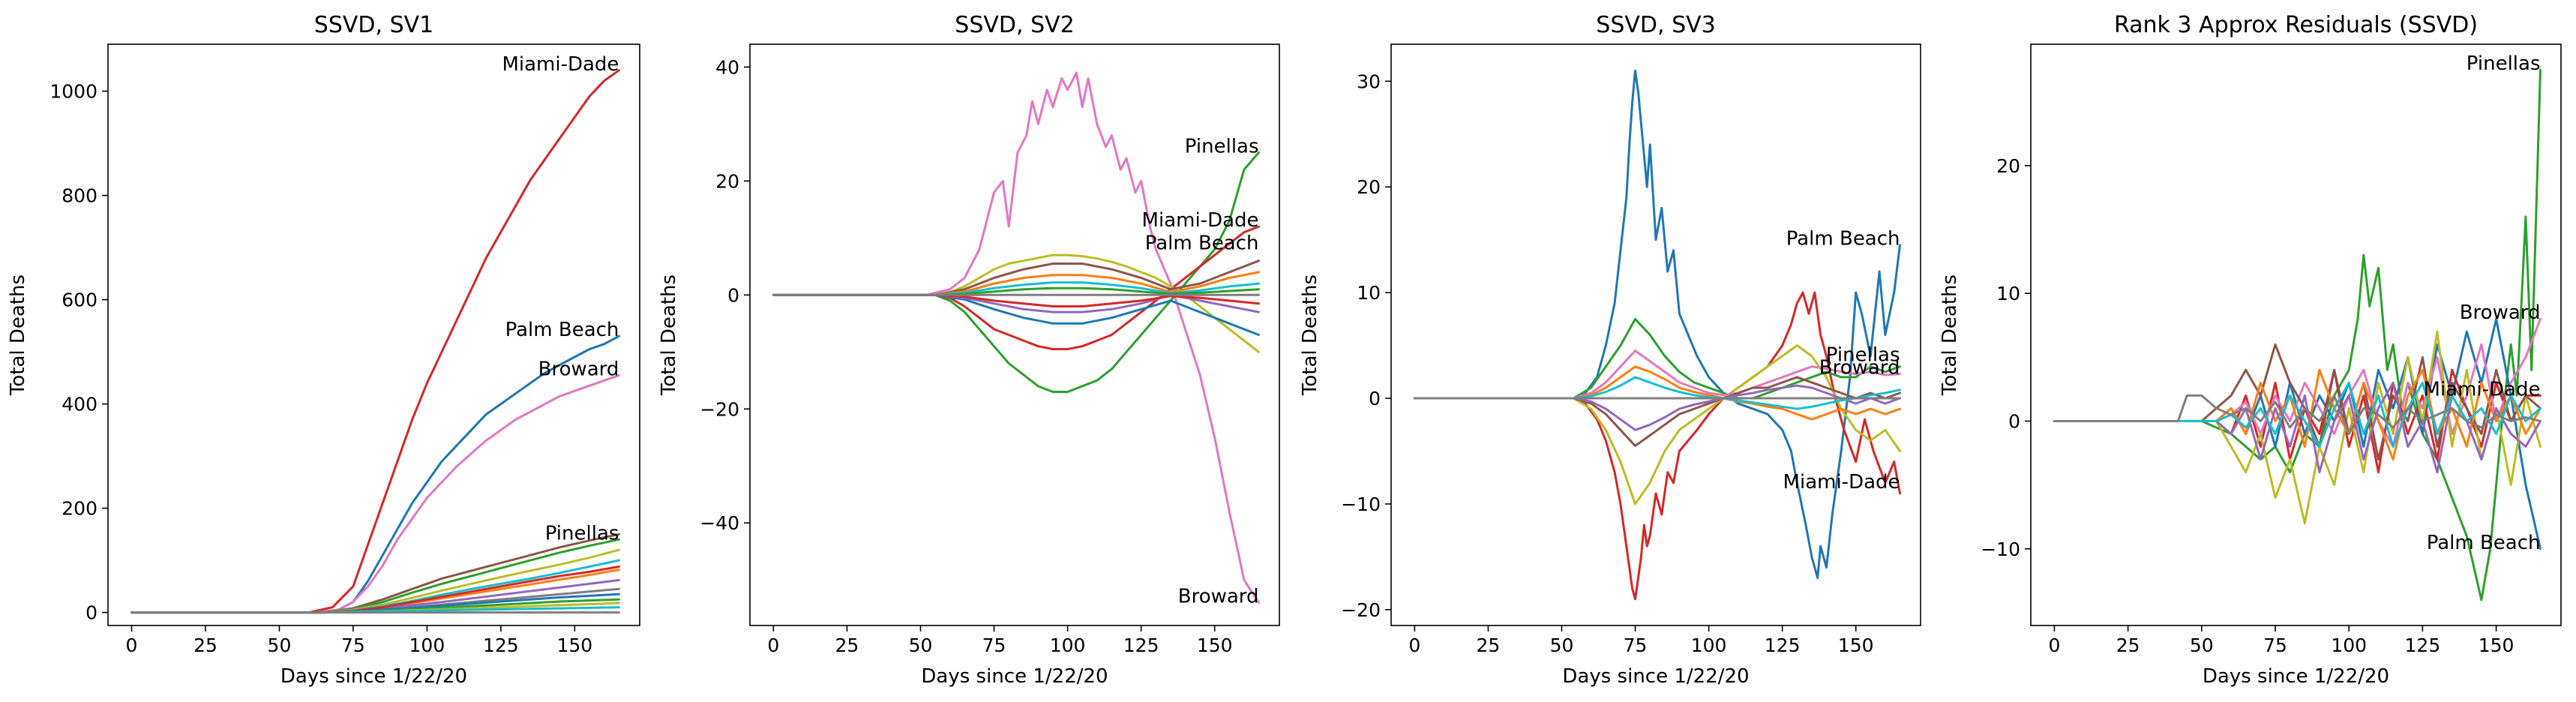  I want to click on y-tick-label: 800, so click(79, 196).